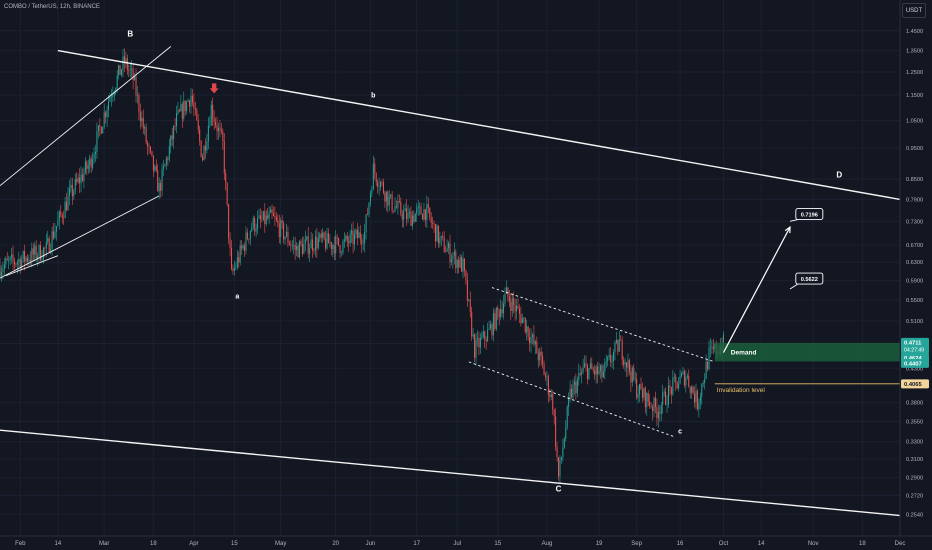 Image resolution: width=932 pixels, height=550 pixels. What do you see at coordinates (914, 10) in the screenshot?
I see `currency-selector: USDT` at bounding box center [914, 10].